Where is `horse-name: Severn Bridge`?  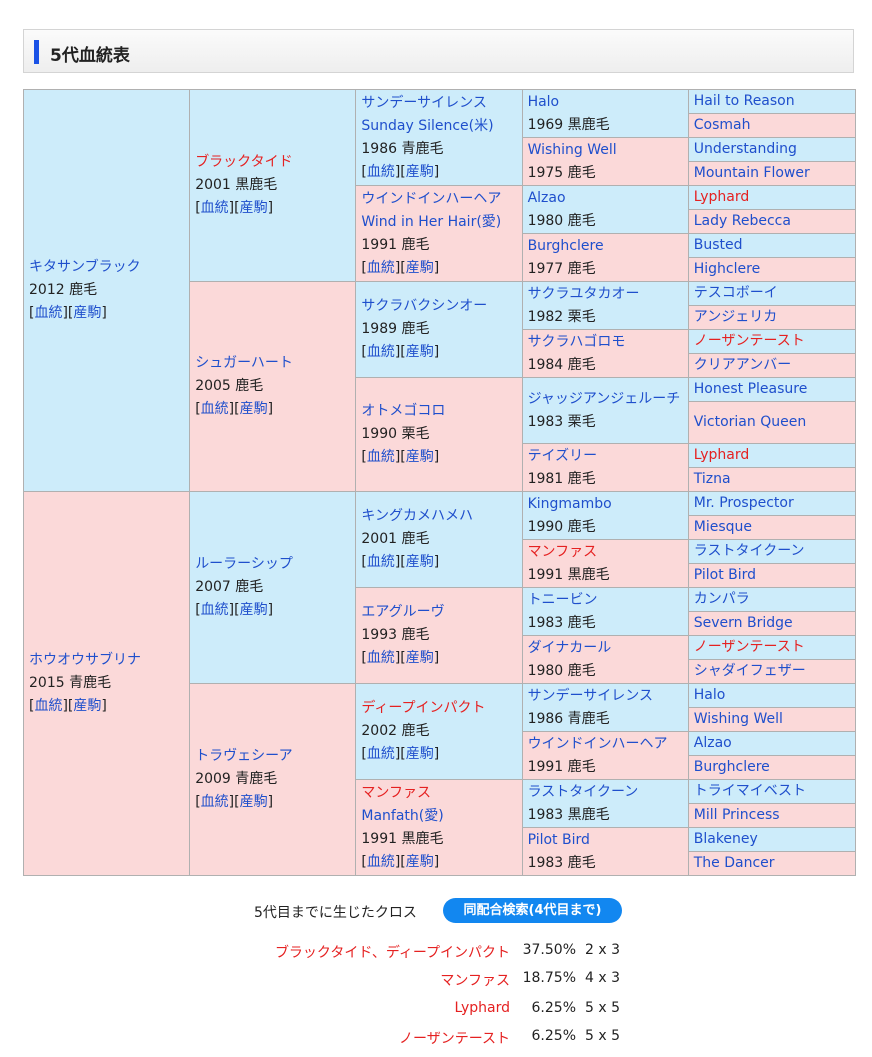 horse-name: Severn Bridge is located at coordinates (743, 623).